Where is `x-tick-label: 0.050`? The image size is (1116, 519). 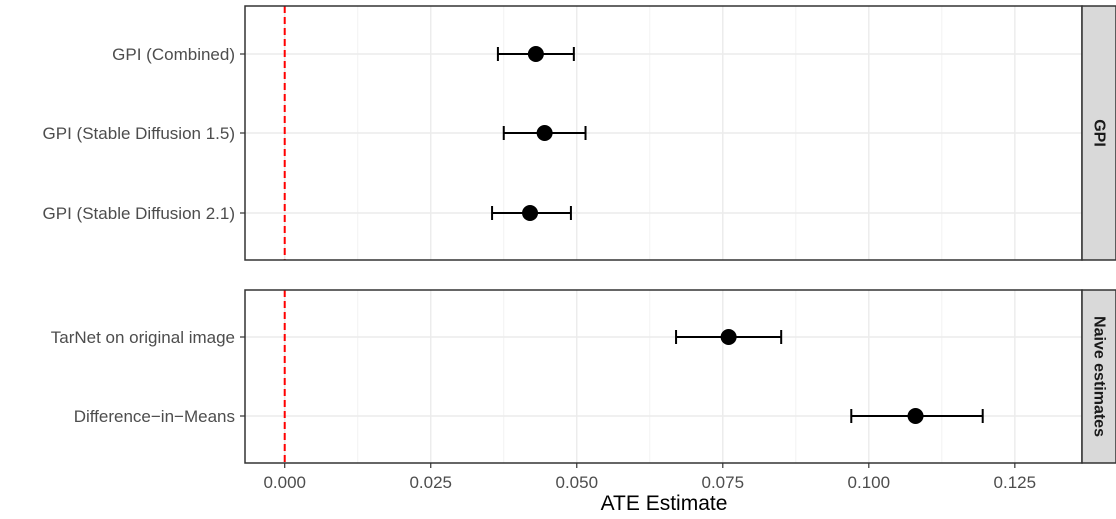
x-tick-label: 0.050 is located at coordinates (576, 482).